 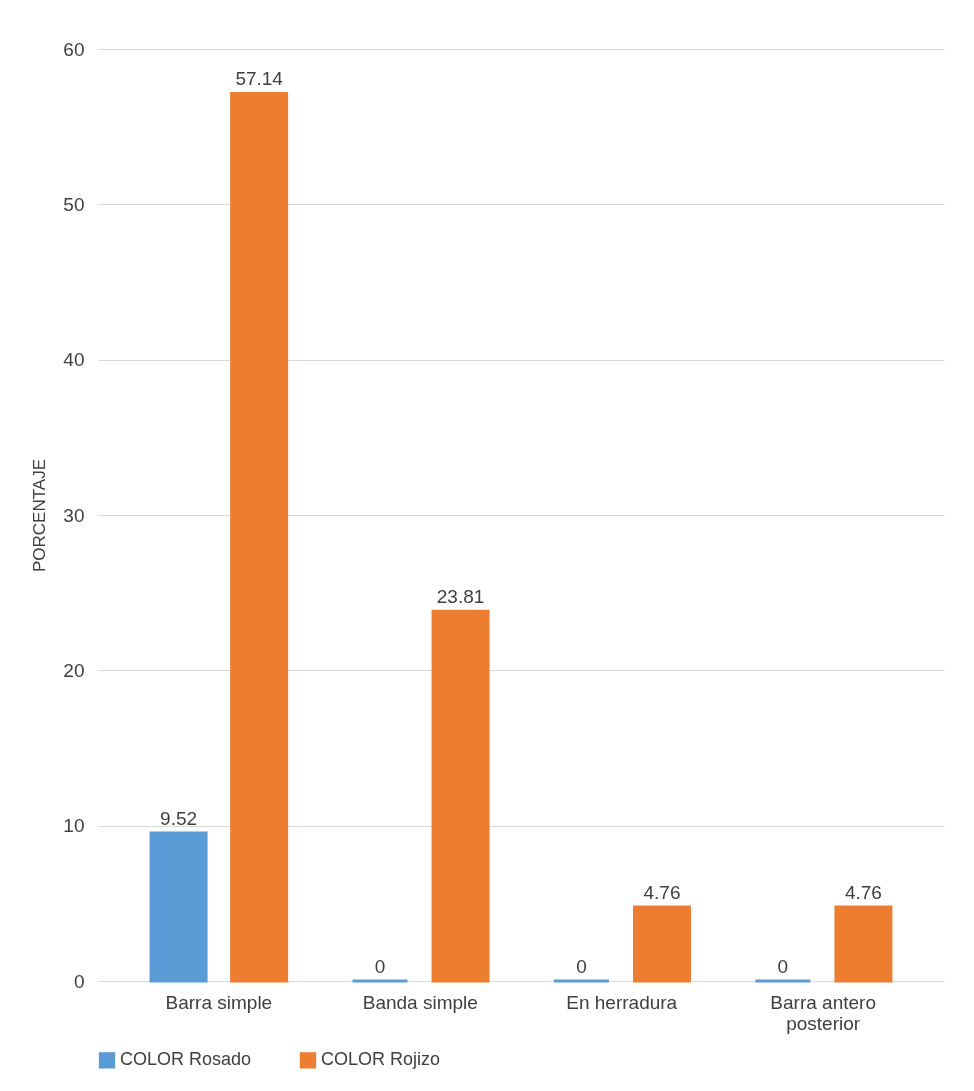 What do you see at coordinates (622, 1002) in the screenshot?
I see `x-tick-label: En herradura` at bounding box center [622, 1002].